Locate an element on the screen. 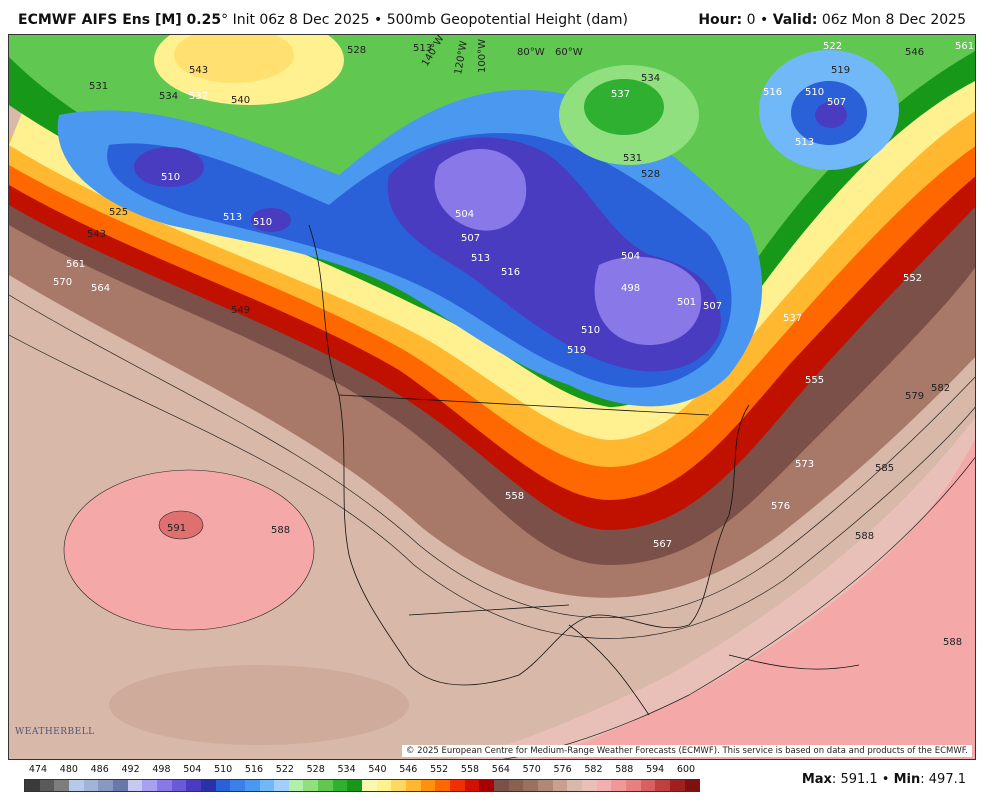  weatherbell-logo: WEATHERBELL is located at coordinates (55, 732).